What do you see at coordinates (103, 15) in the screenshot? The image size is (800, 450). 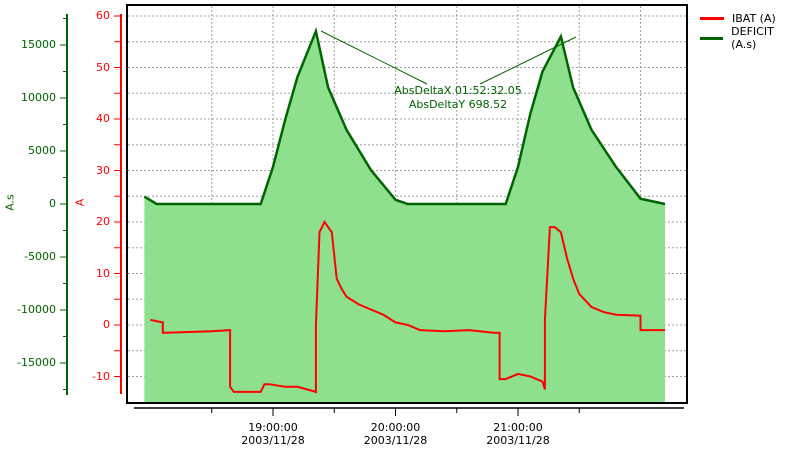 I see `ibat-tick-label: 60` at bounding box center [103, 15].